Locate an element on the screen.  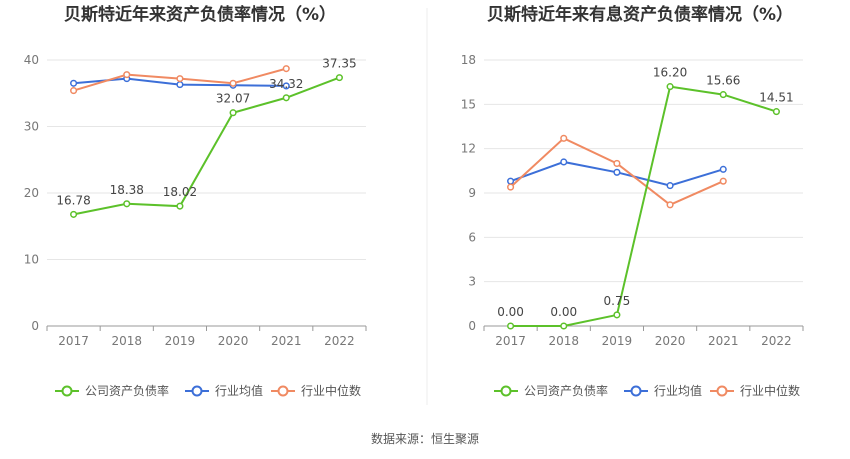
data-label: 34.32 is located at coordinates (286, 84).